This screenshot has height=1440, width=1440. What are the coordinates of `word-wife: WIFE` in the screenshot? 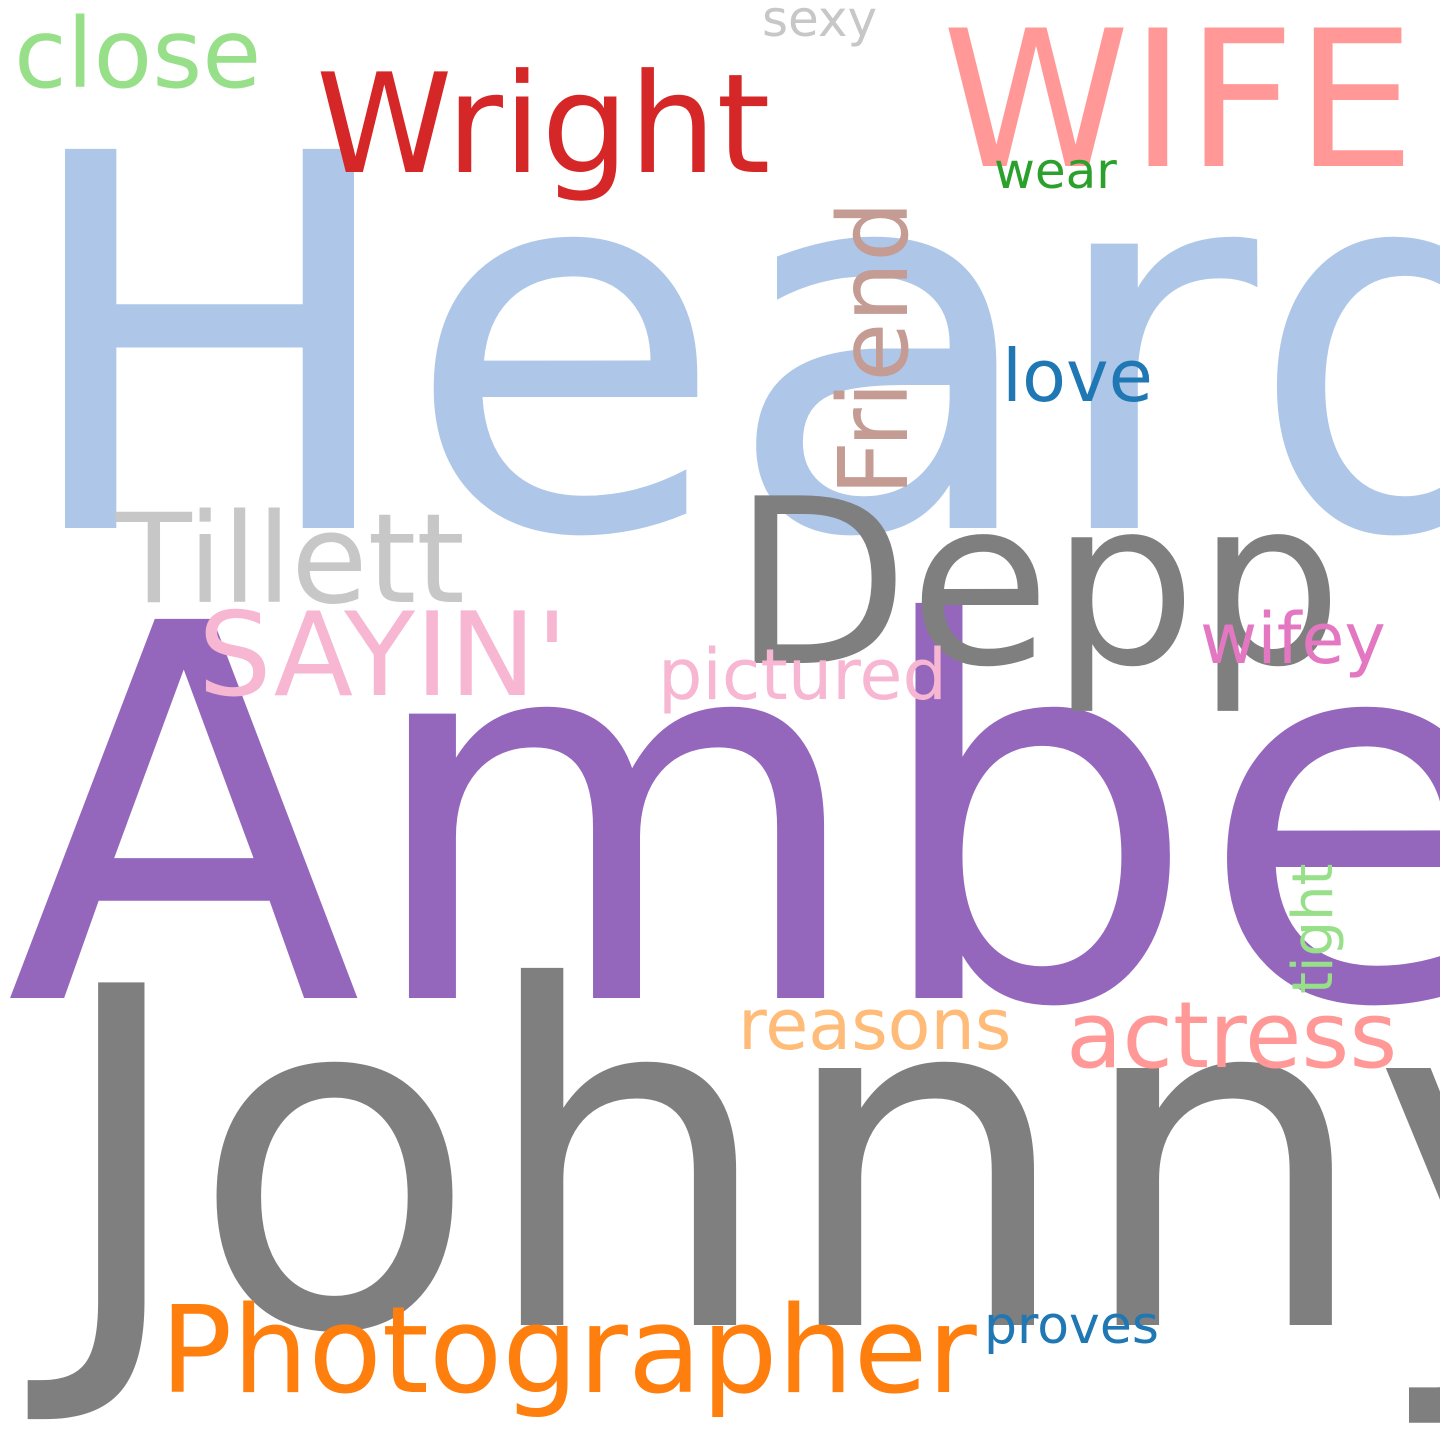 It's located at (1179, 105).